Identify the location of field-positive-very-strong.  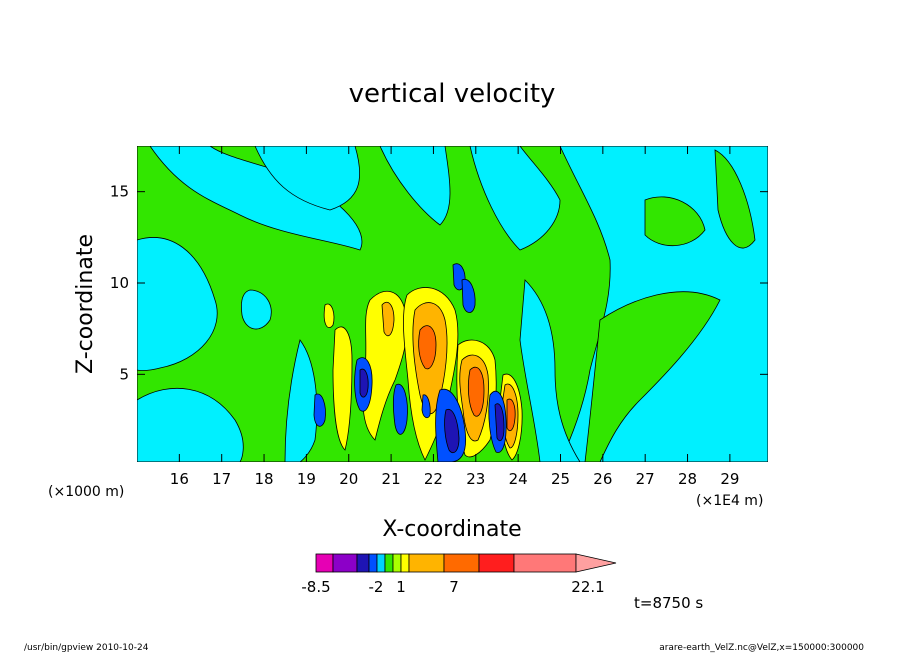
(467, 378).